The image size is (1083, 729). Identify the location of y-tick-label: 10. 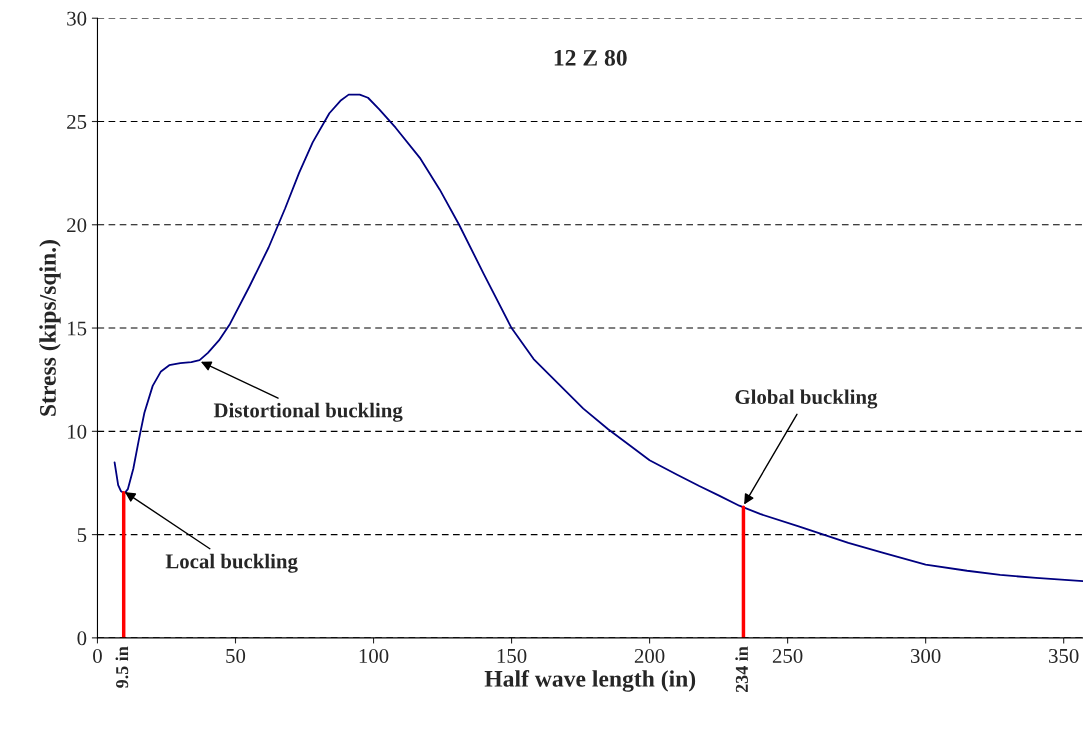
(77, 431).